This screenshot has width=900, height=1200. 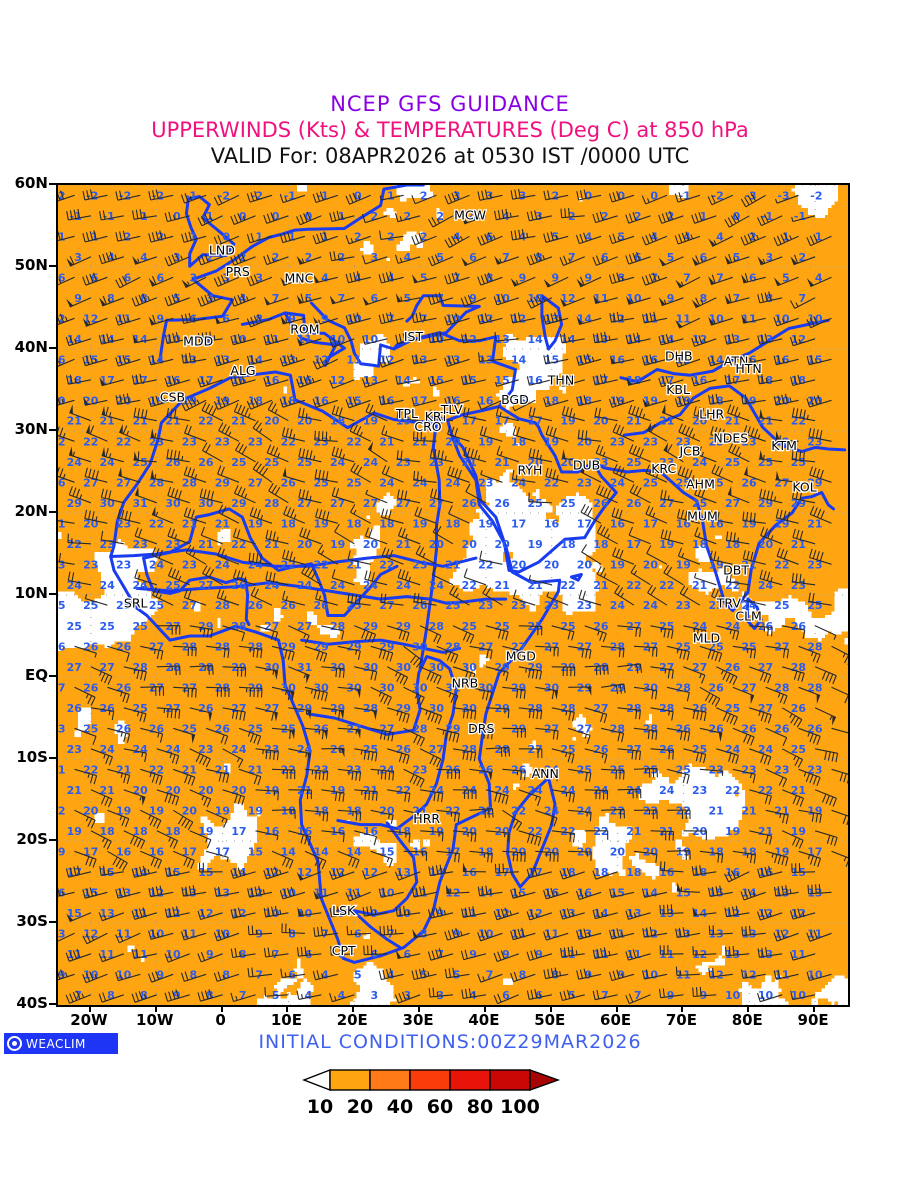 I want to click on svg-text: 28, so click(x=683, y=687).